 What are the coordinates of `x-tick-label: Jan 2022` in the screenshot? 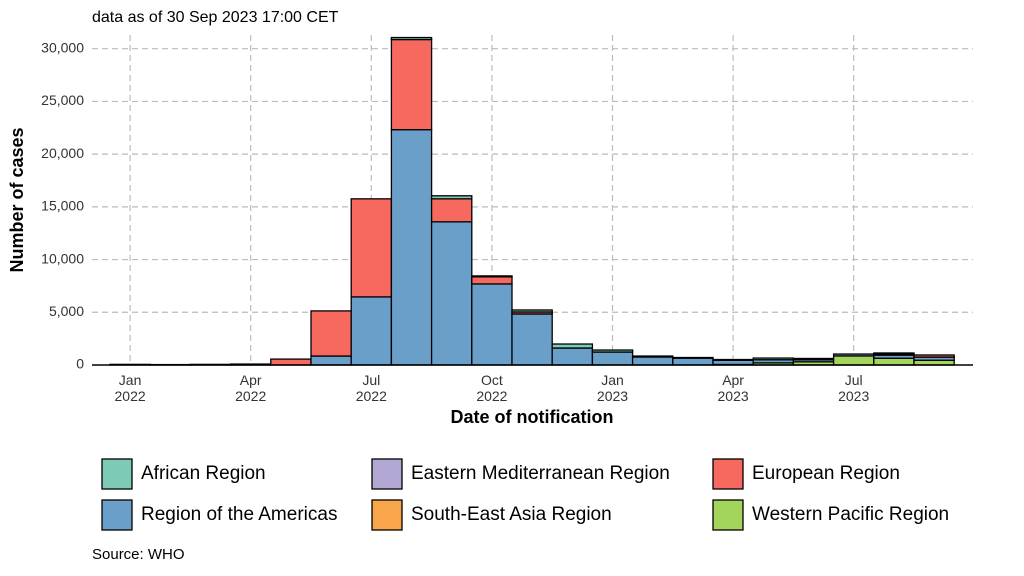 It's located at (130, 388).